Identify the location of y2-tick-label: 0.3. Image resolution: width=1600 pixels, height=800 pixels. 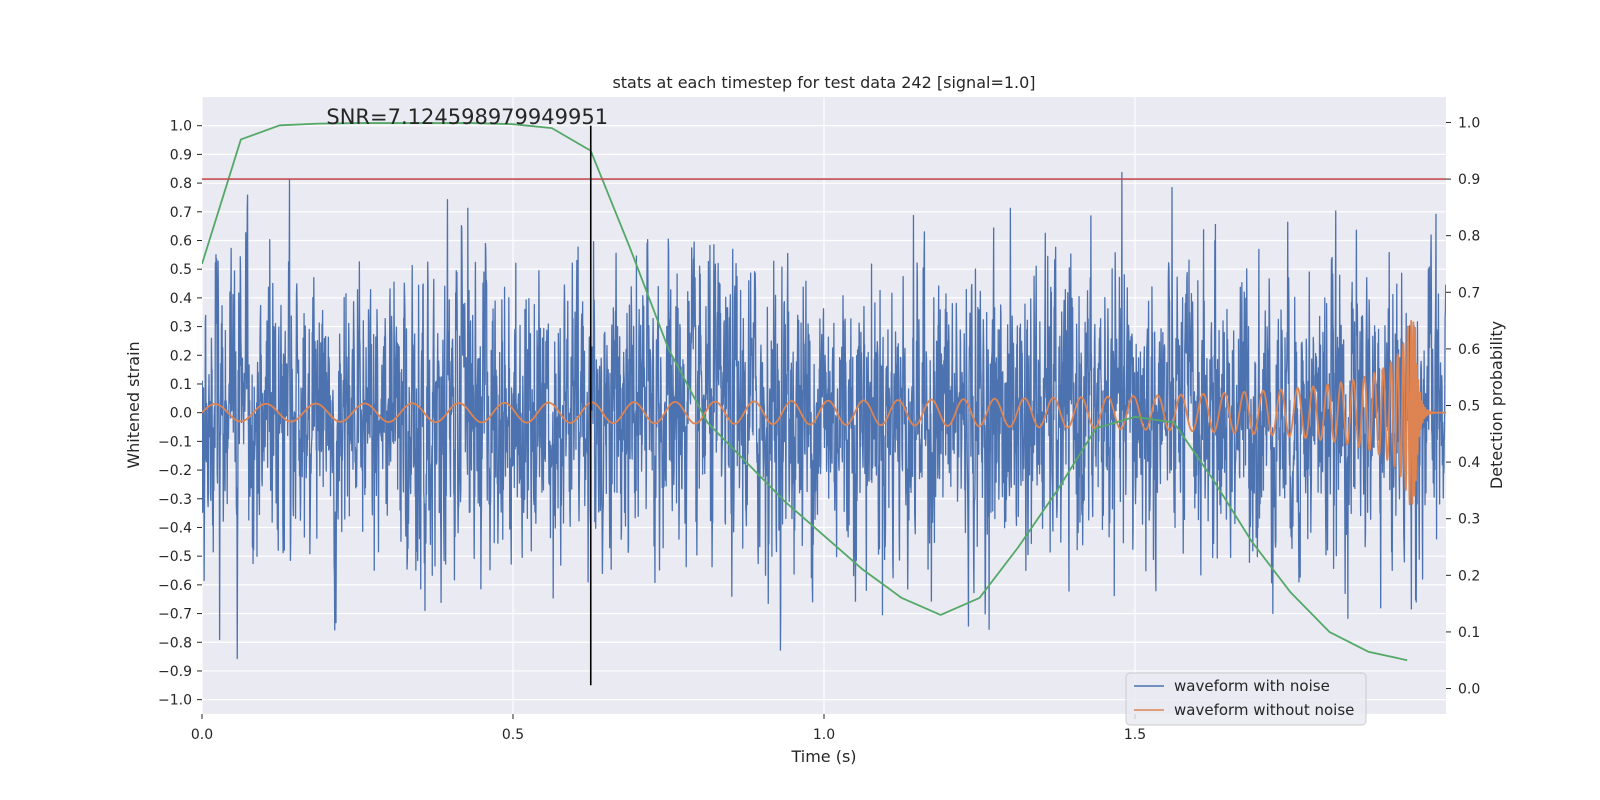
(1469, 520).